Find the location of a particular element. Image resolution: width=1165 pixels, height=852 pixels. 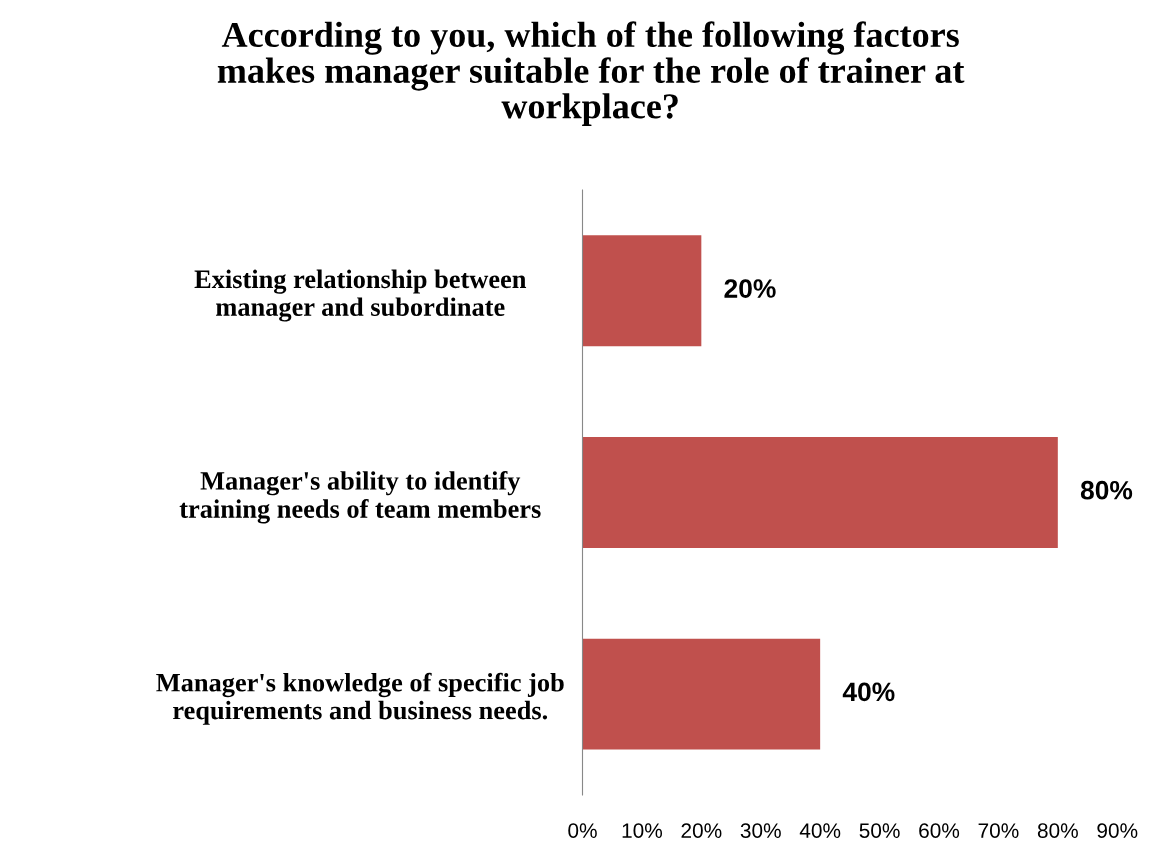

x-tick-label: 40% is located at coordinates (820, 830).